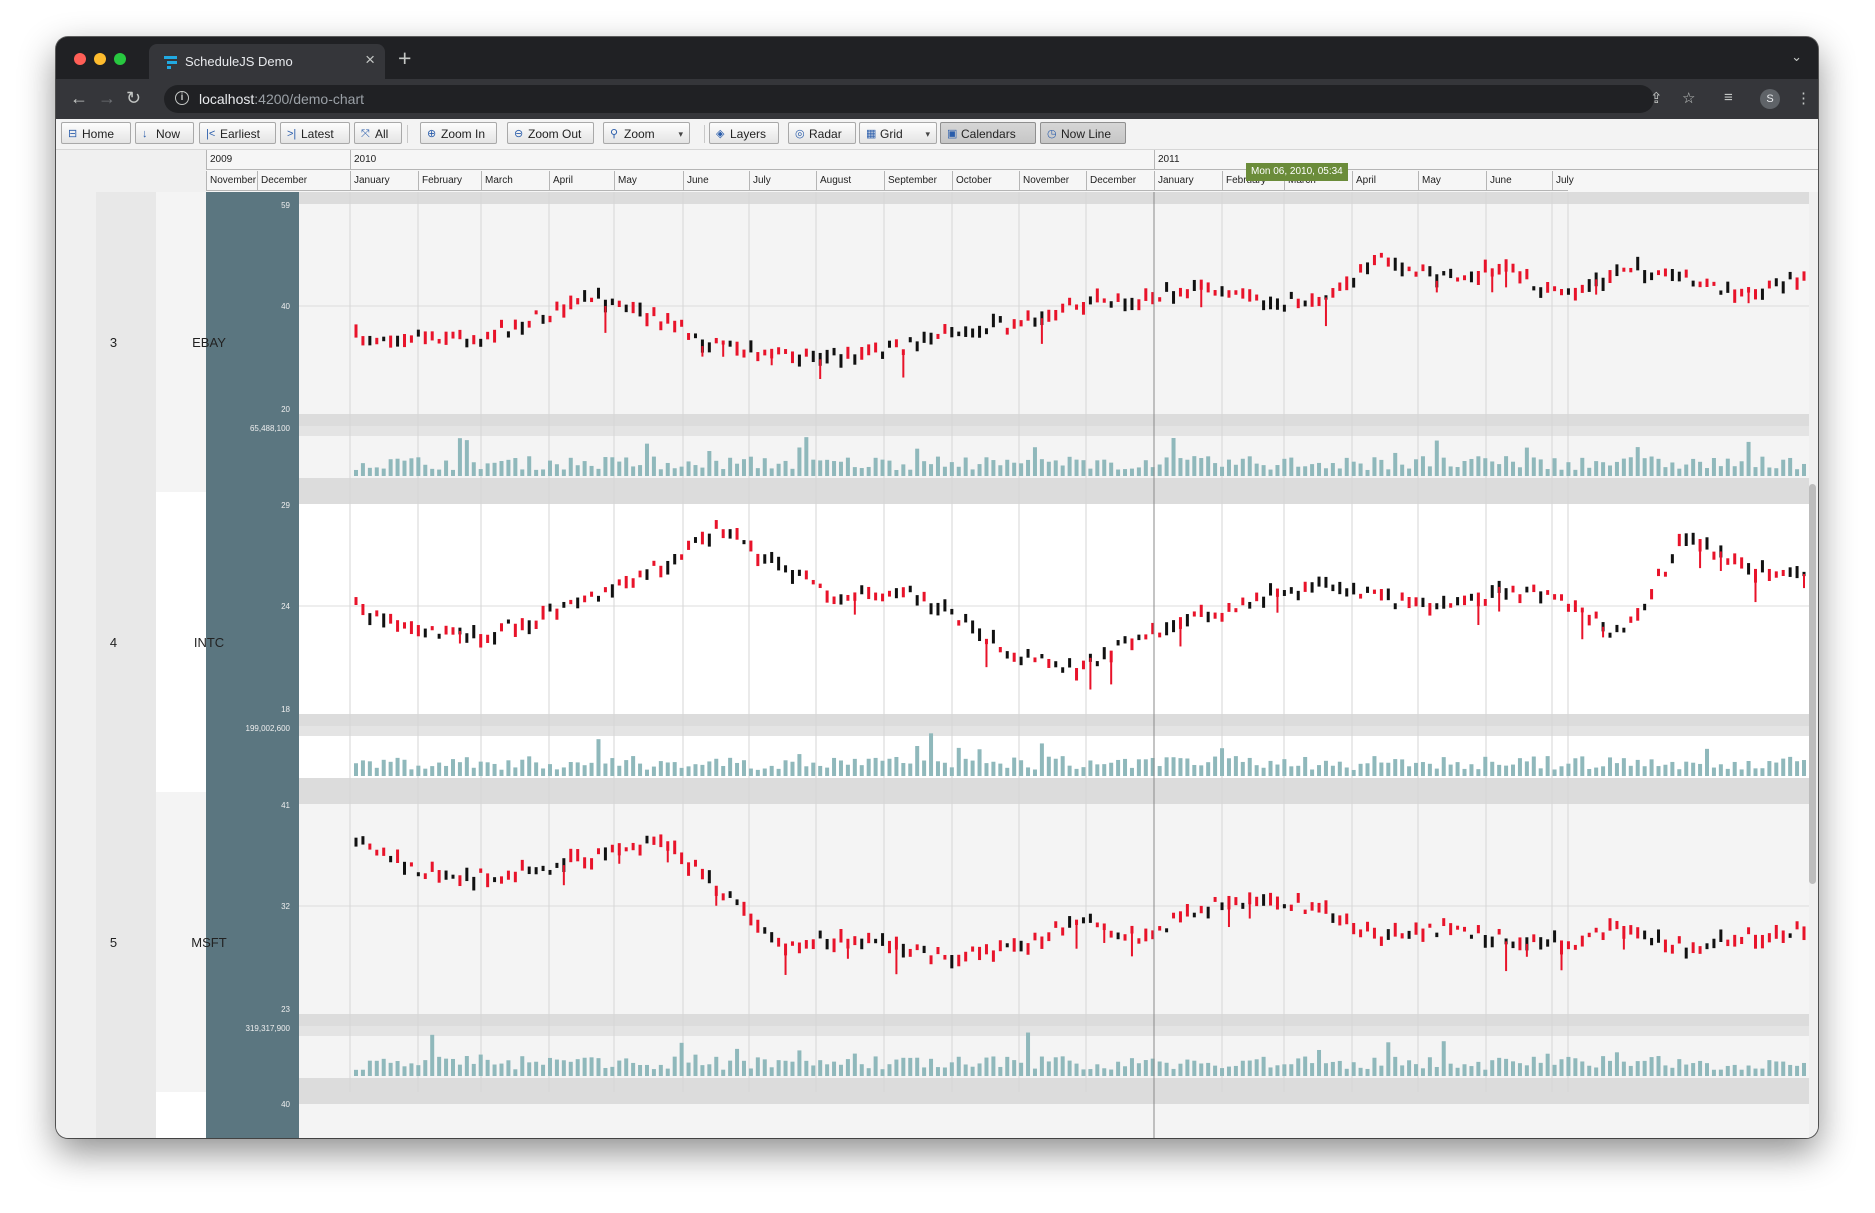 The height and width of the screenshot is (1213, 1875). Describe the element at coordinates (378, 133) in the screenshot. I see `all-button: ⤧ All` at that location.